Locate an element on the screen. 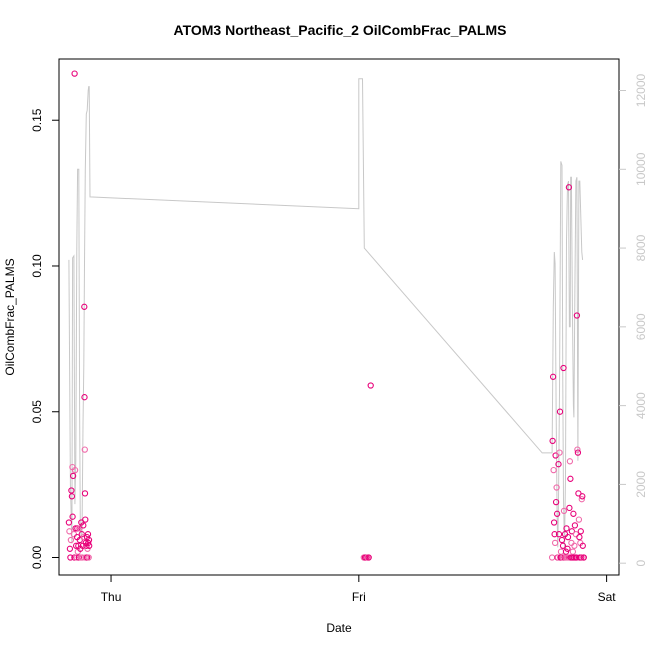 The height and width of the screenshot is (650, 650). y-tick-label: 0.15 is located at coordinates (37, 120).